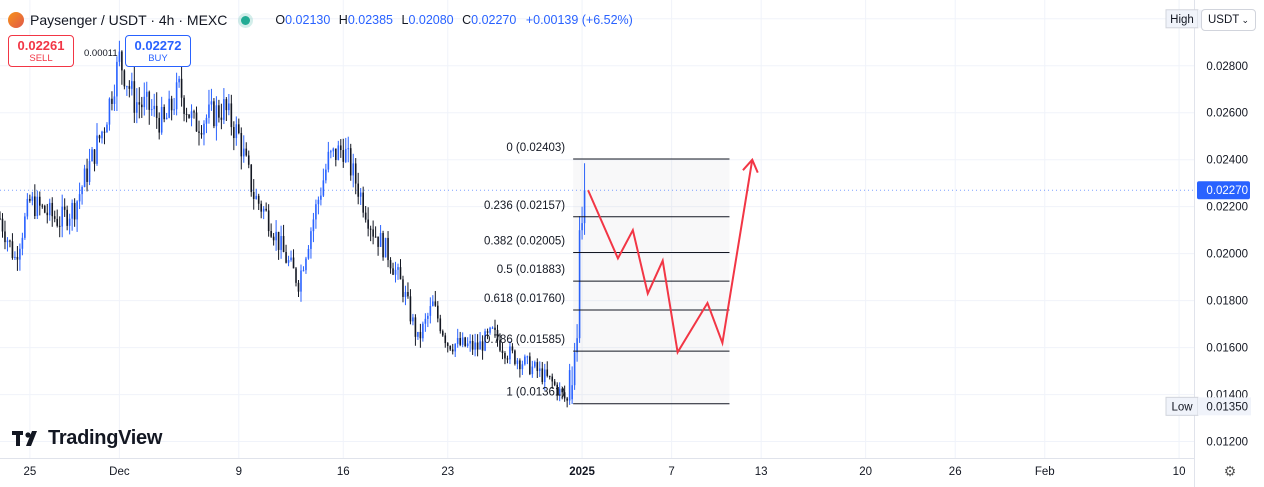 The image size is (1264, 487). Describe the element at coordinates (1045, 472) in the screenshot. I see `time-tick-label: Feb` at that location.